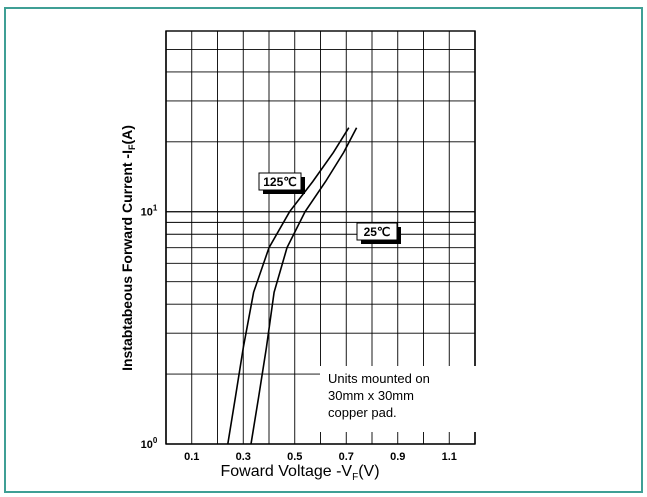 The image size is (647, 497). Describe the element at coordinates (294, 457) in the screenshot. I see `x-tick-label: 0.5` at that location.